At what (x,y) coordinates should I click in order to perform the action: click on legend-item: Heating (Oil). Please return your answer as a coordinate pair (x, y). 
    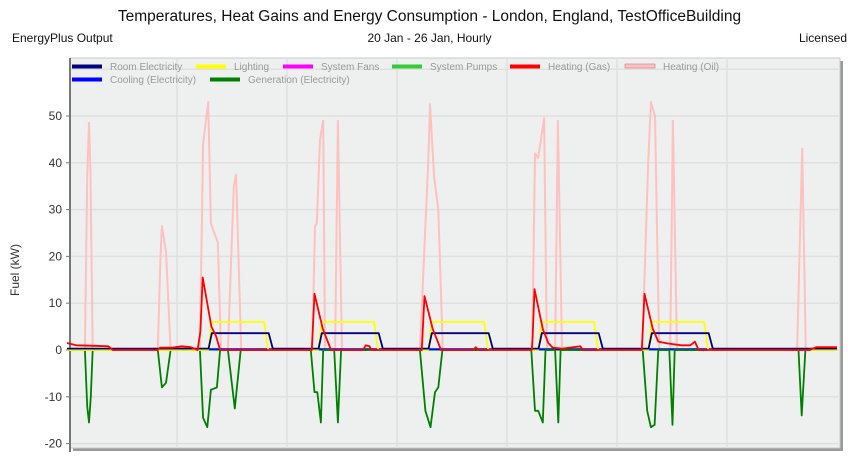
    Looking at the image, I should click on (671, 67).